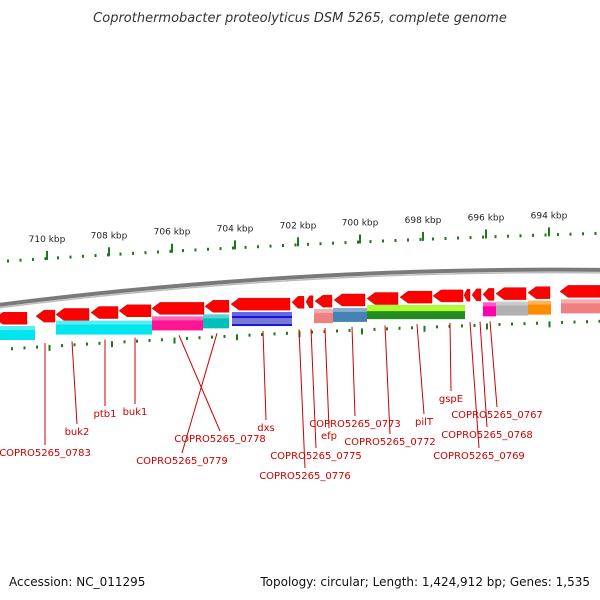 The image size is (600, 600). Describe the element at coordinates (486, 218) in the screenshot. I see `scale-tick-label: 696 kbp` at that location.